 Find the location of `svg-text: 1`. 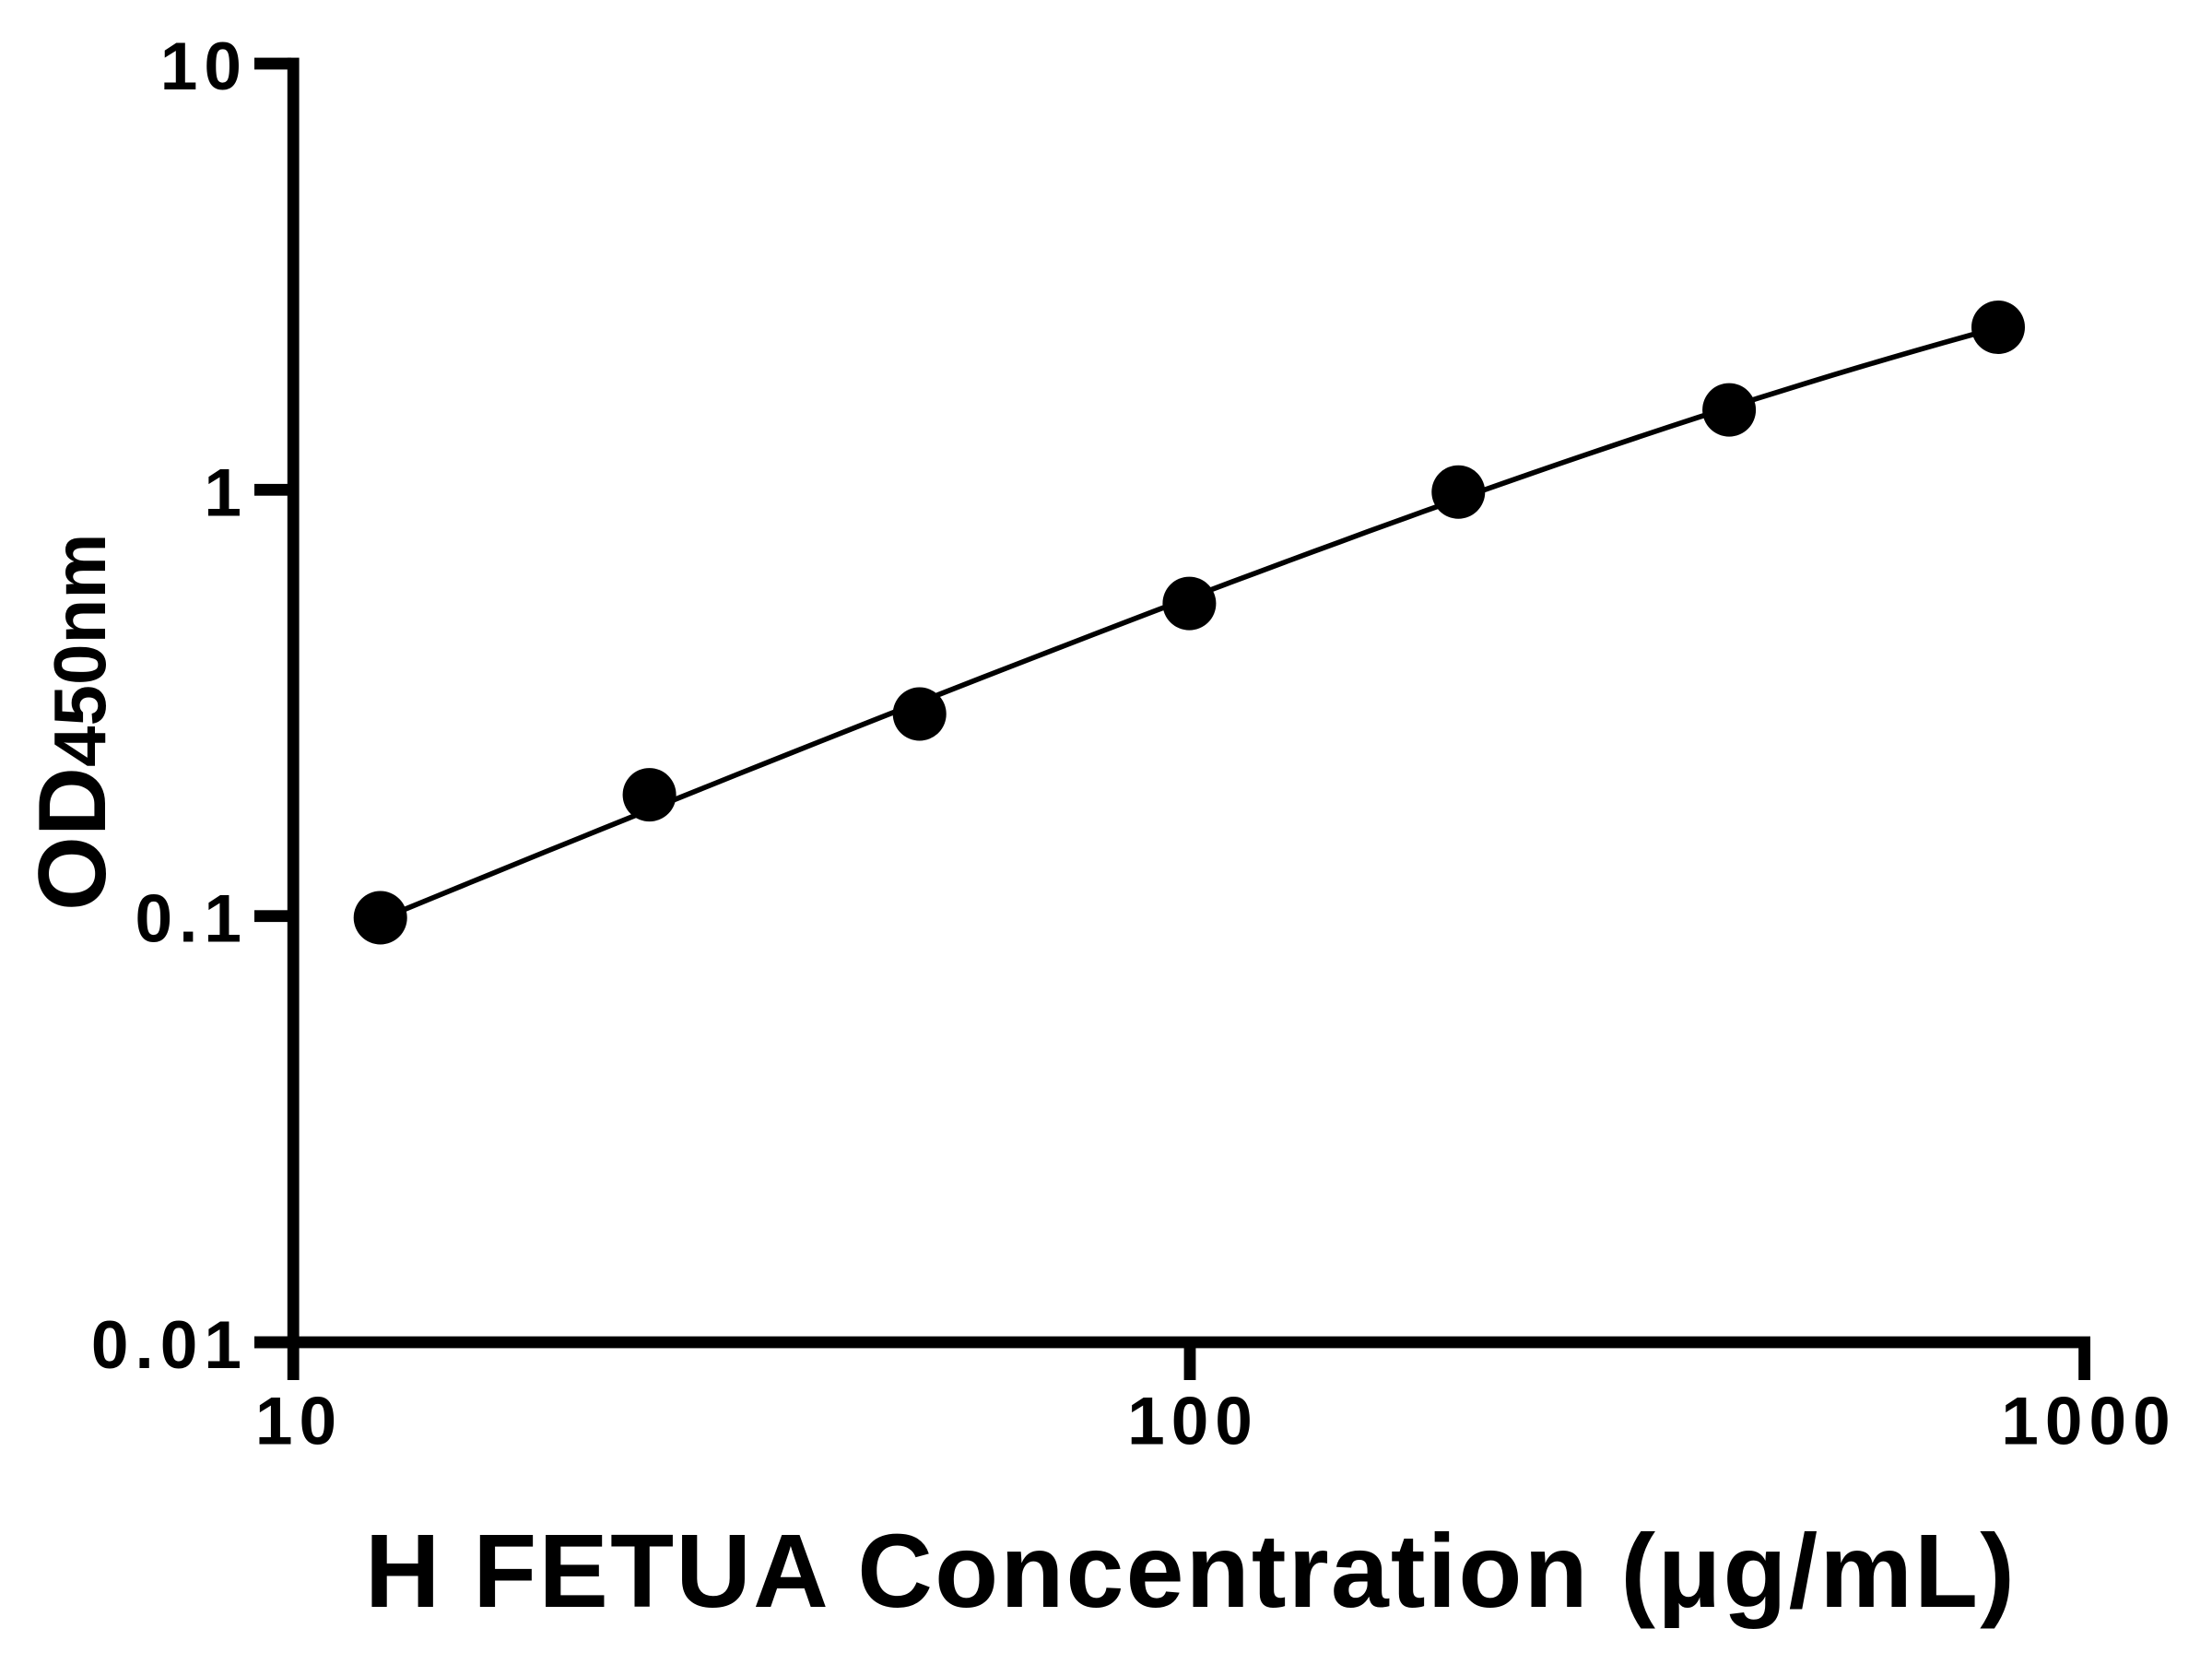

svg-text: 1 is located at coordinates (226, 492).